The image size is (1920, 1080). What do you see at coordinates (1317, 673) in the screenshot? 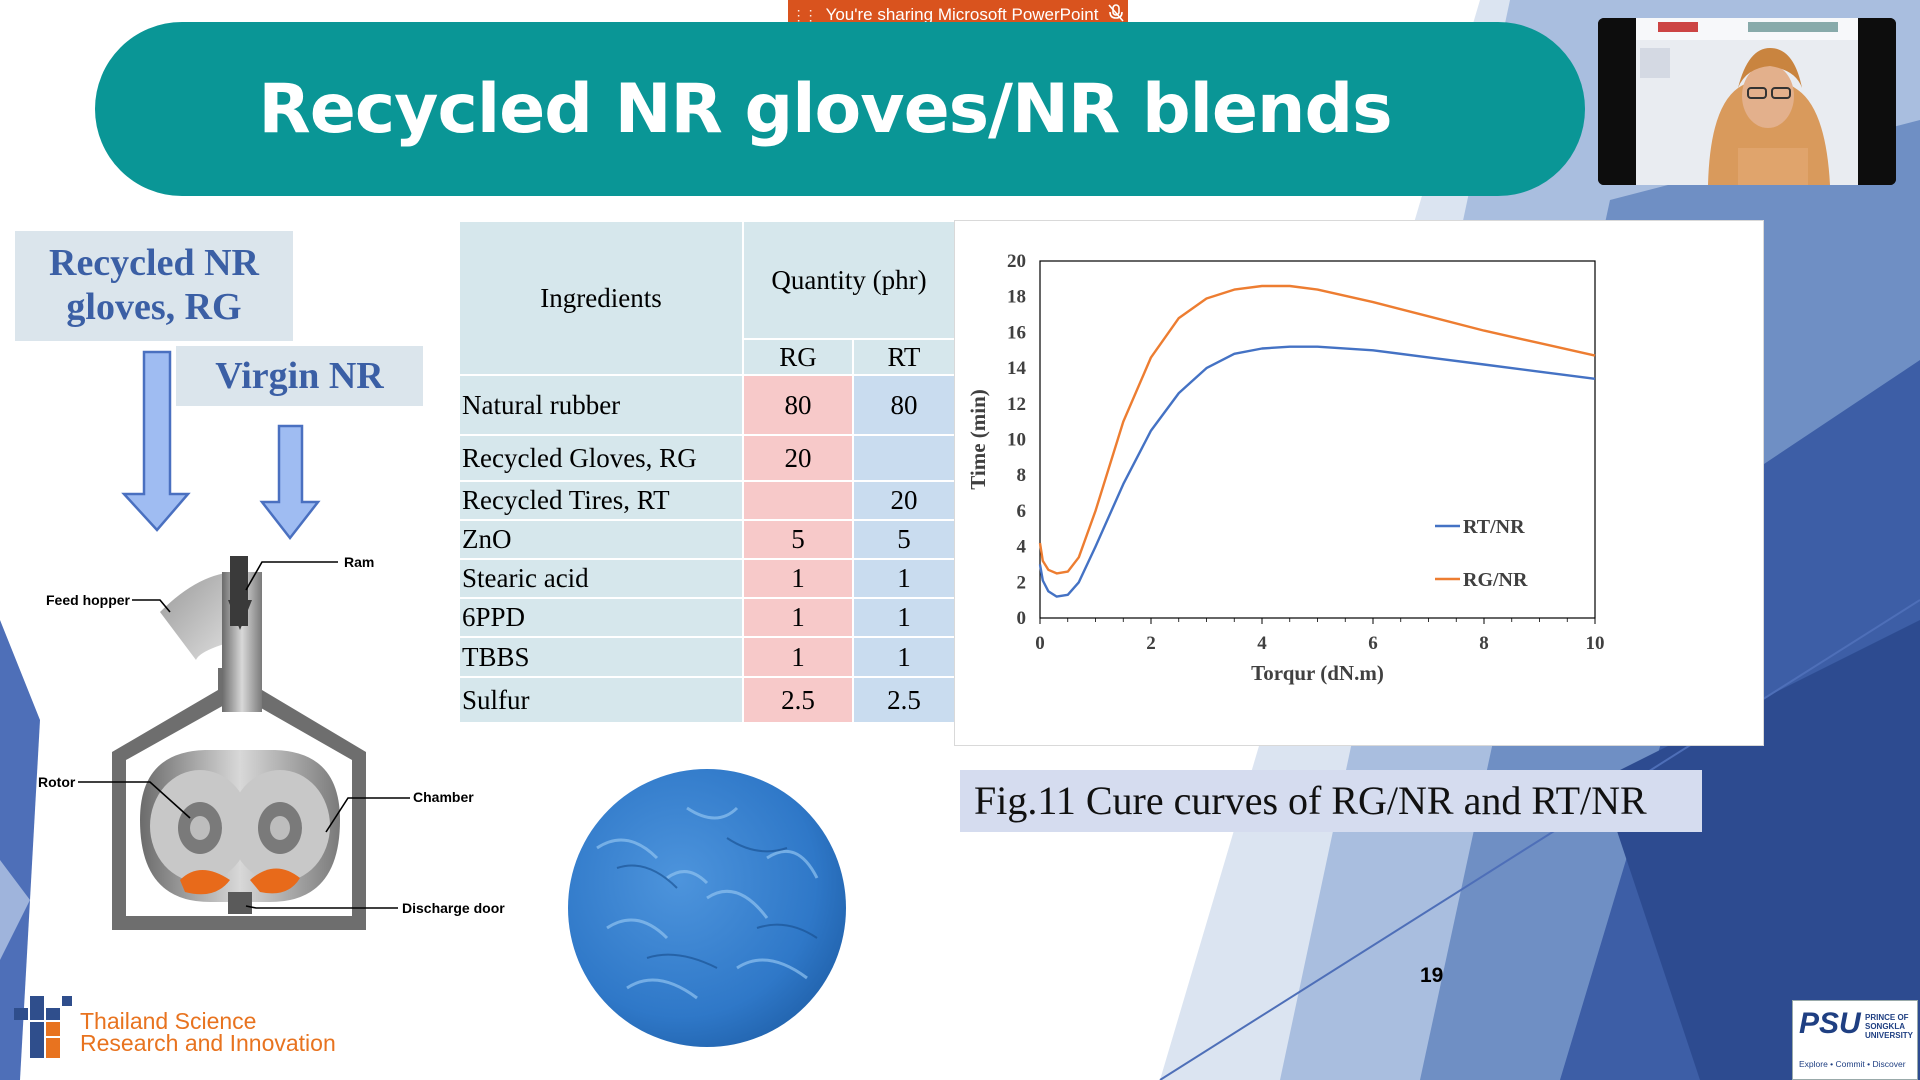
I see `x-axis-title: Torqur (dN.m)` at bounding box center [1317, 673].